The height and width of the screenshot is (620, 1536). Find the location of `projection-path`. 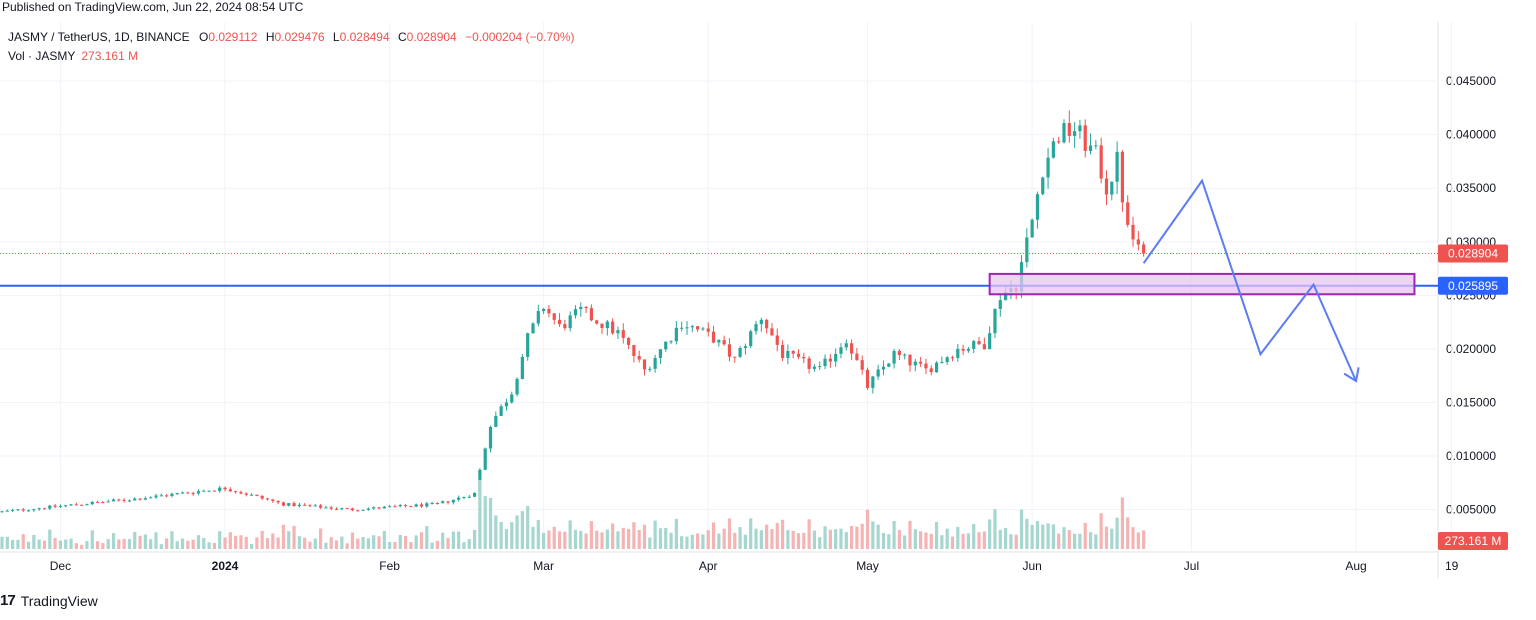

projection-path is located at coordinates (1249, 280).